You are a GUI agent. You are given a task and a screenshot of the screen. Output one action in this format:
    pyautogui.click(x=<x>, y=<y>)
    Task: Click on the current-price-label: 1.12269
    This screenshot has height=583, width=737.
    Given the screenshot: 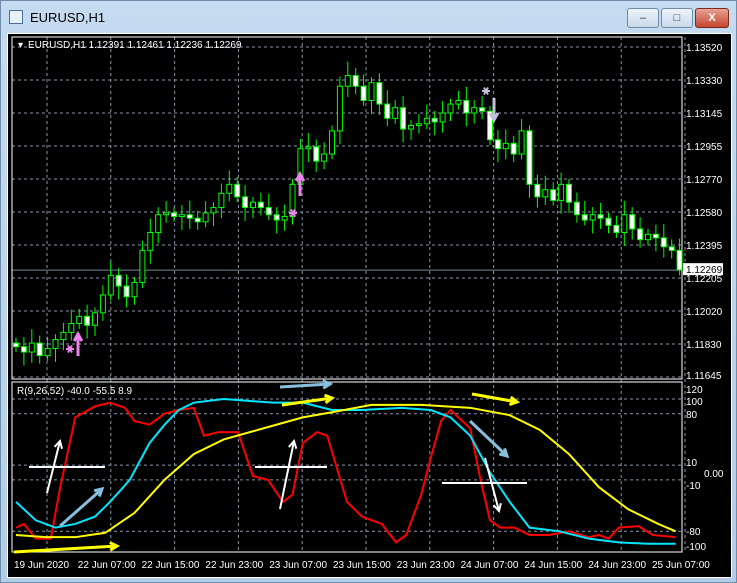 What is the action you would take?
    pyautogui.click(x=704, y=270)
    